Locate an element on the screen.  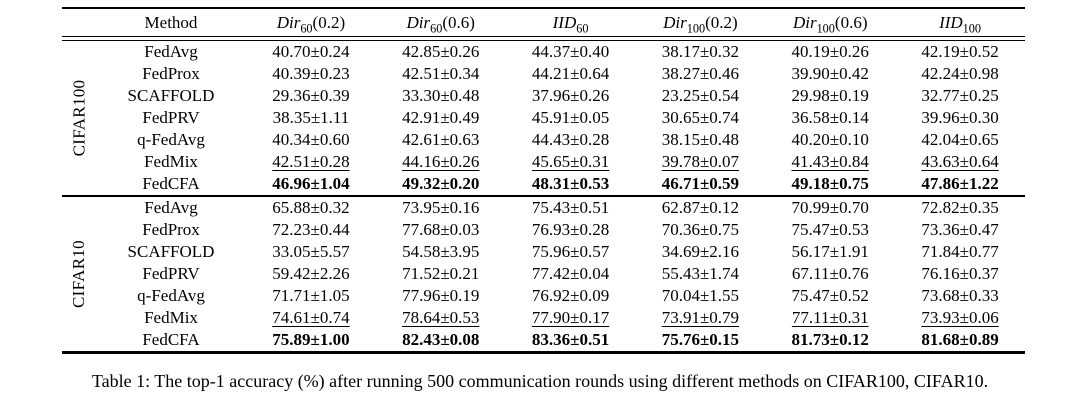
value-cell: 30.65±0.74 is located at coordinates (700, 118).